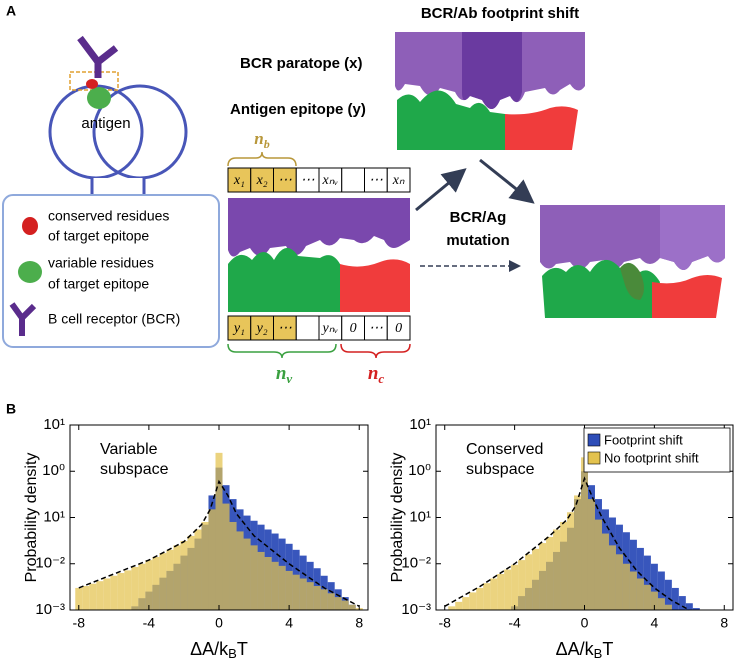 This screenshot has width=736, height=667. I want to click on nv-label: nv, so click(284, 374).